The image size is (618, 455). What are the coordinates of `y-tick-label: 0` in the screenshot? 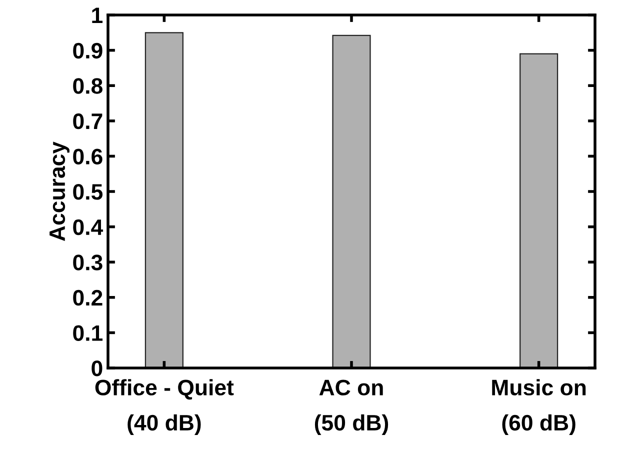 It's located at (97, 368).